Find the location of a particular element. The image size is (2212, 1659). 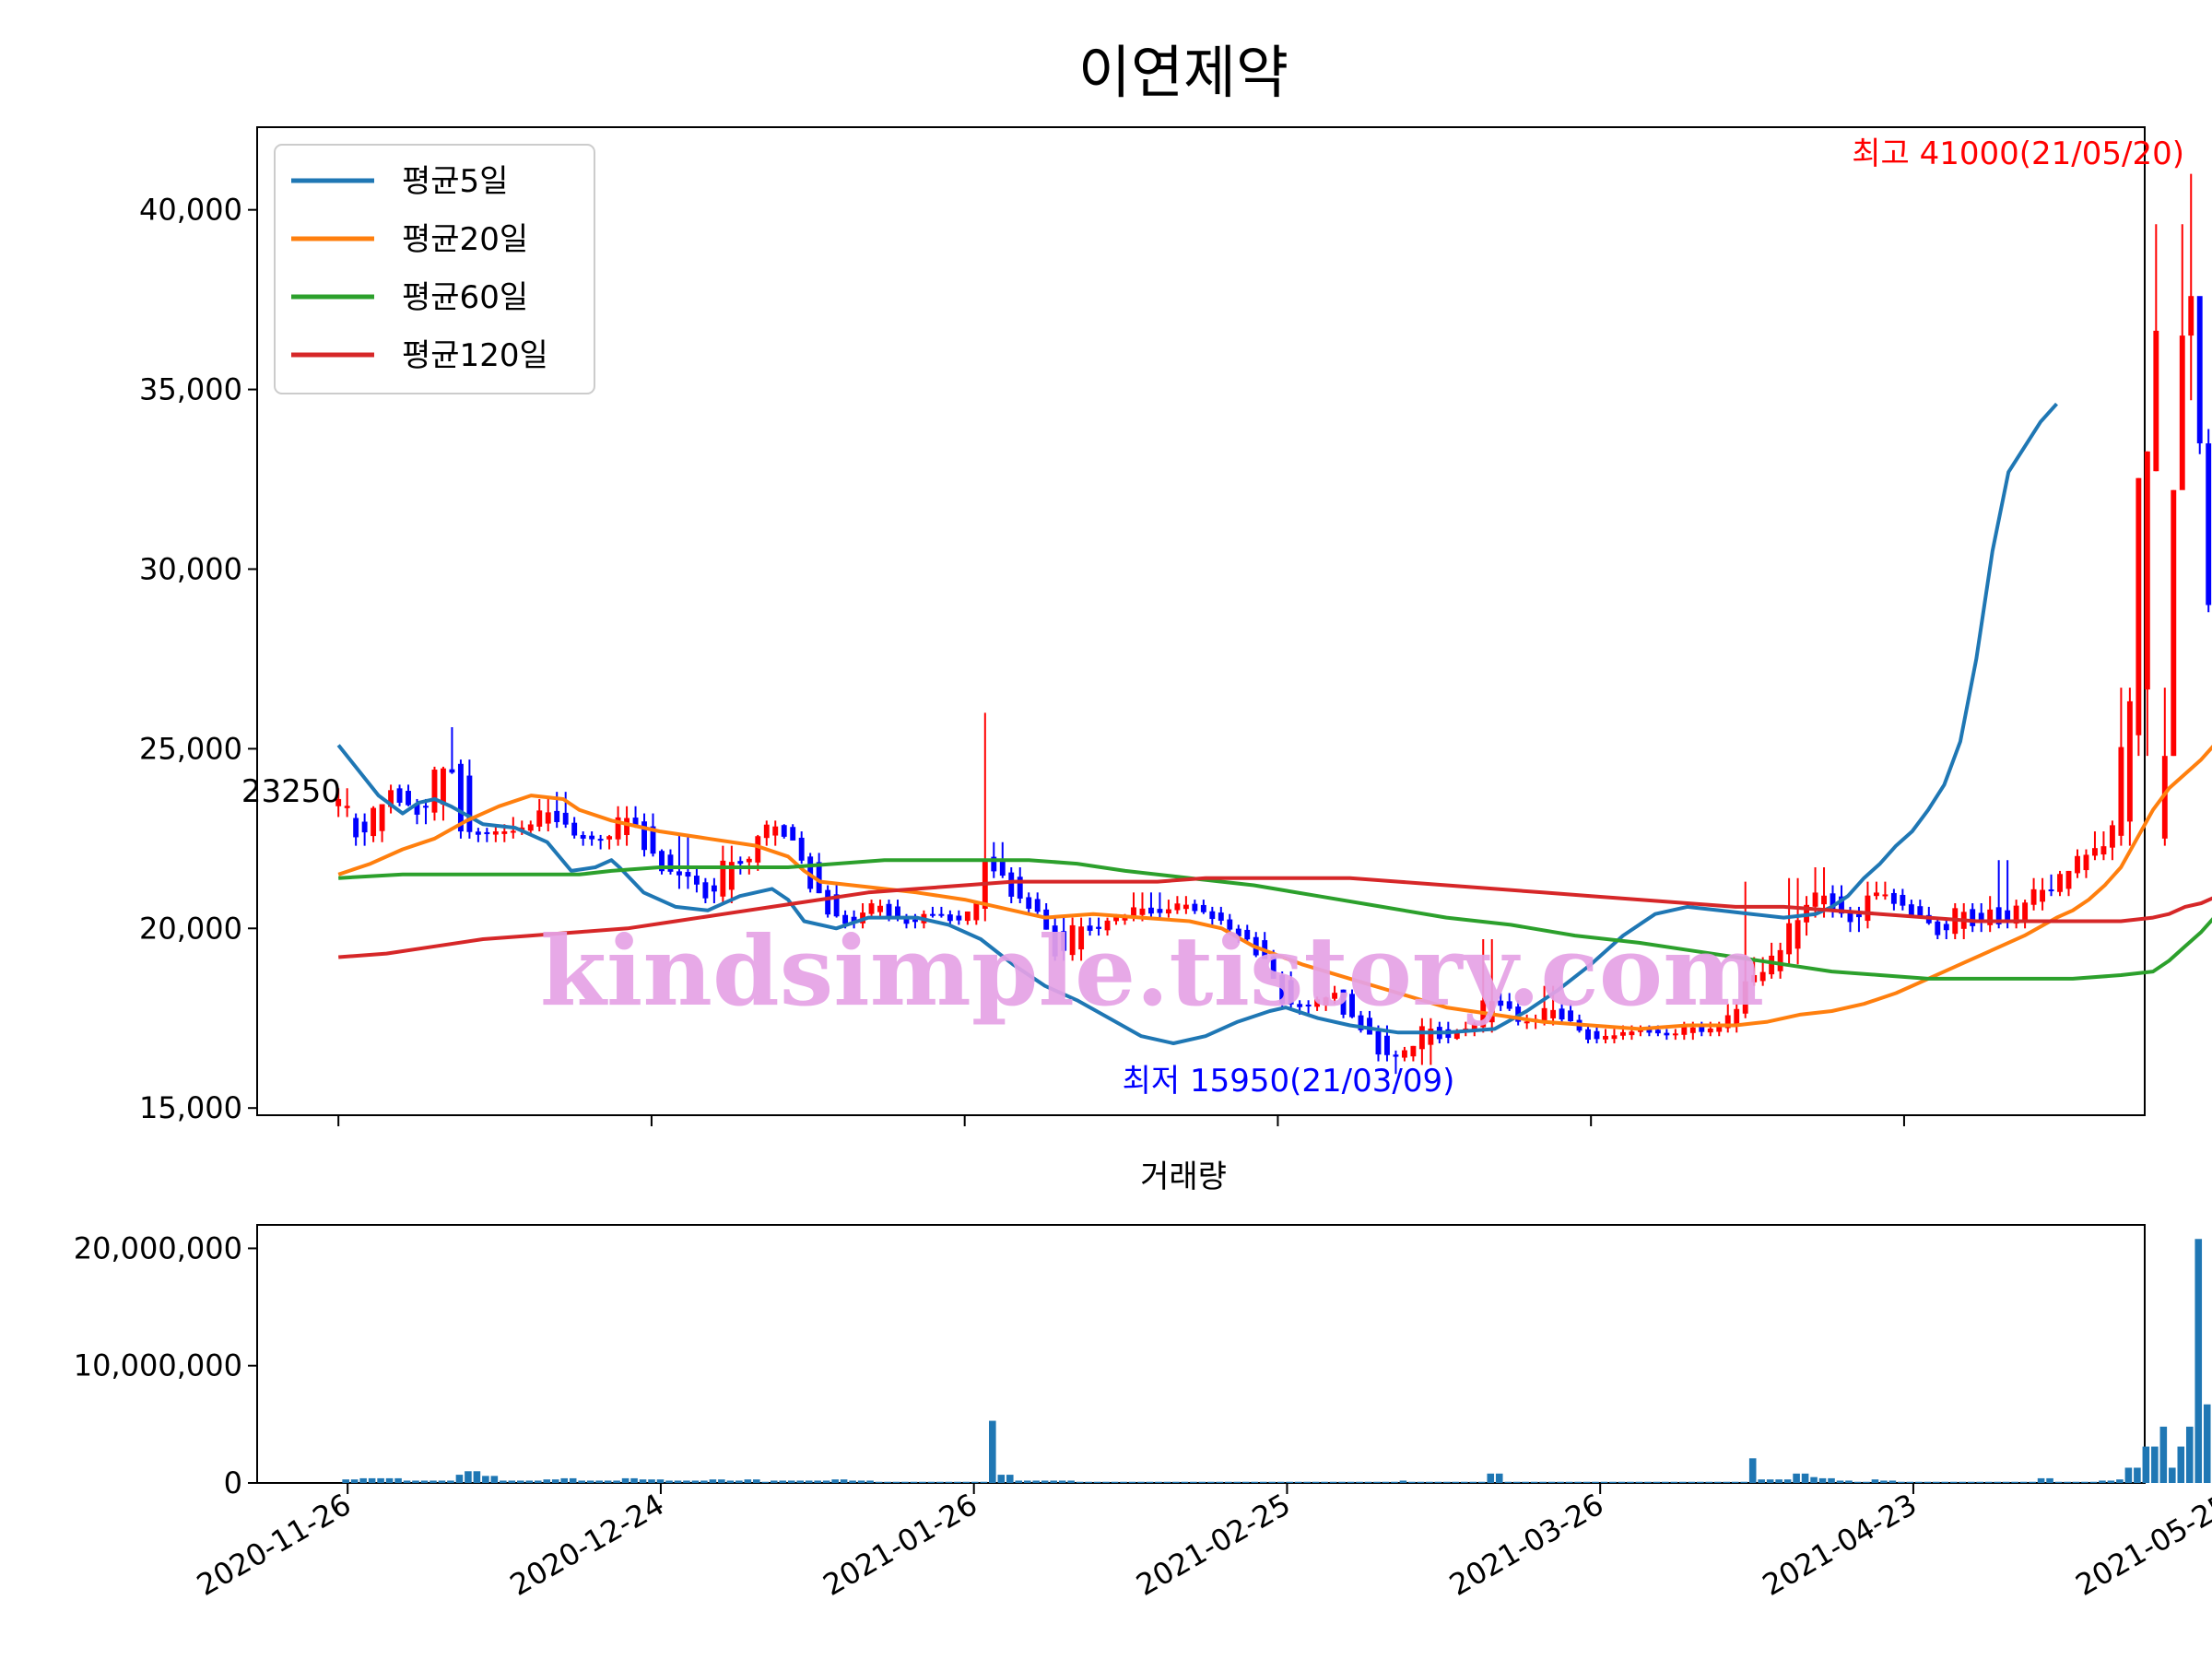

legend-label: 평균5일 is located at coordinates (455, 181).